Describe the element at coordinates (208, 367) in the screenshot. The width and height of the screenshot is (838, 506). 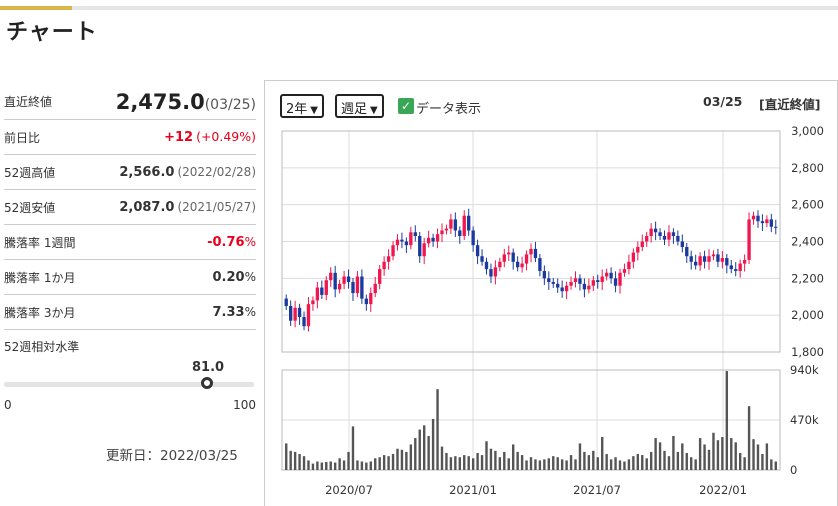
I see `relative-level-value: 81.0` at that location.